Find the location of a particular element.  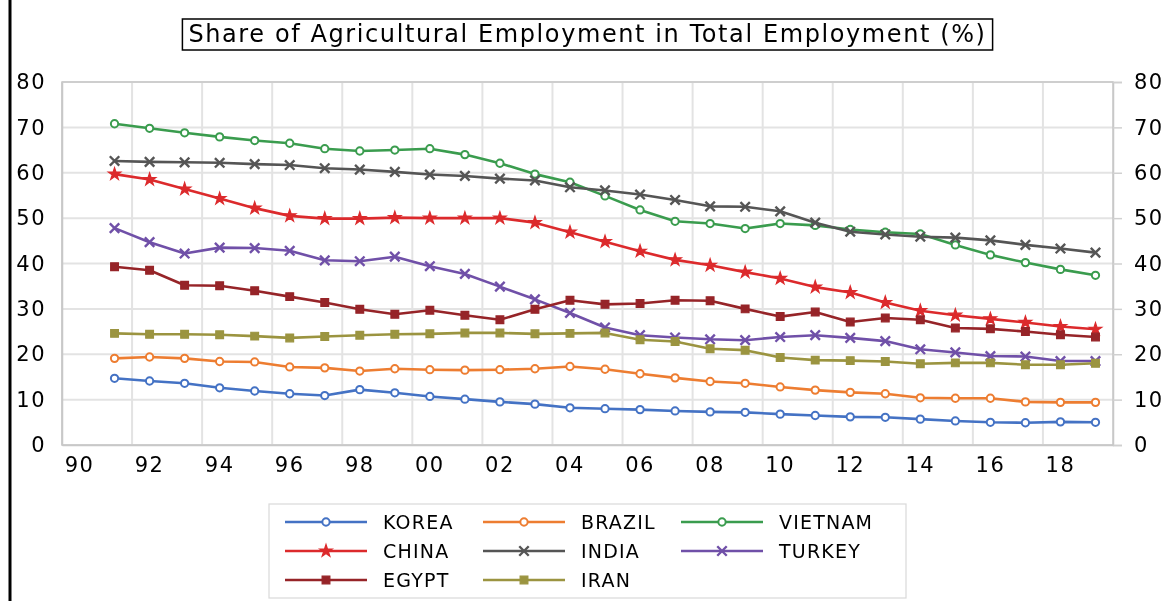

legend-label: VIETNAM is located at coordinates (826, 522).